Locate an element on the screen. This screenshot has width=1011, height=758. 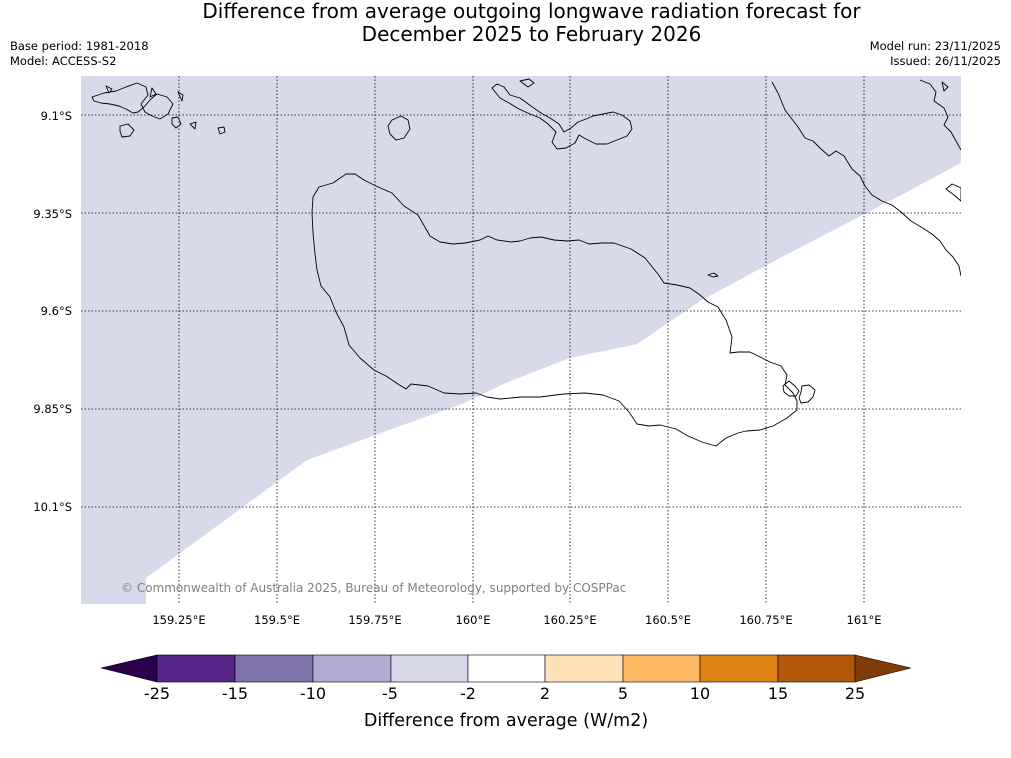
lat-label: 9.35°S is located at coordinates (52, 214).